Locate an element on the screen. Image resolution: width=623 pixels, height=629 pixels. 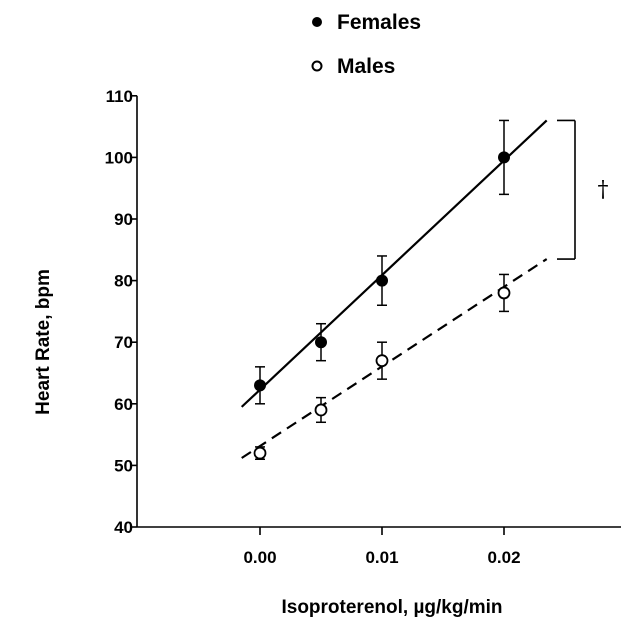
x-tick-label: 0.00 is located at coordinates (259, 557).